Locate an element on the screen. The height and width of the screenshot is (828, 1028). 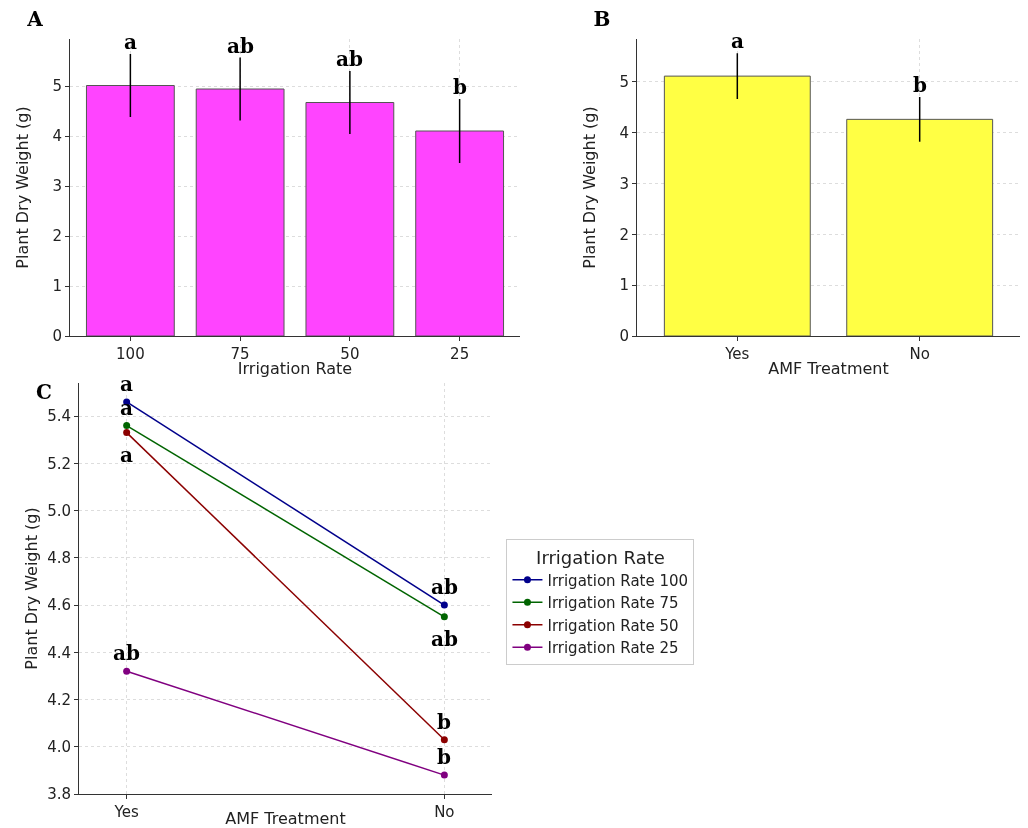
y-tick-label: 5.0 is located at coordinates (59, 510).